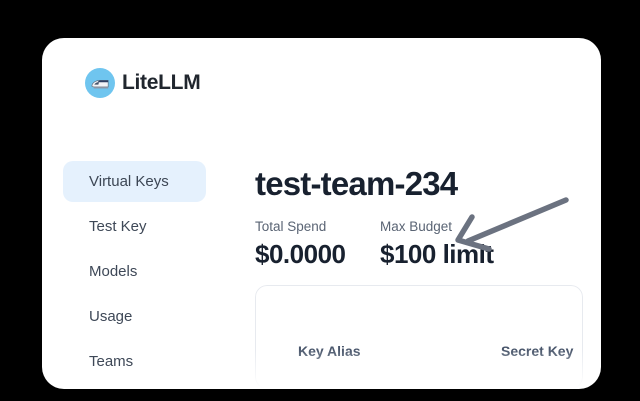 This screenshot has height=401, width=640. What do you see at coordinates (111, 316) in the screenshot?
I see `sidebar-item-label: Usage` at bounding box center [111, 316].